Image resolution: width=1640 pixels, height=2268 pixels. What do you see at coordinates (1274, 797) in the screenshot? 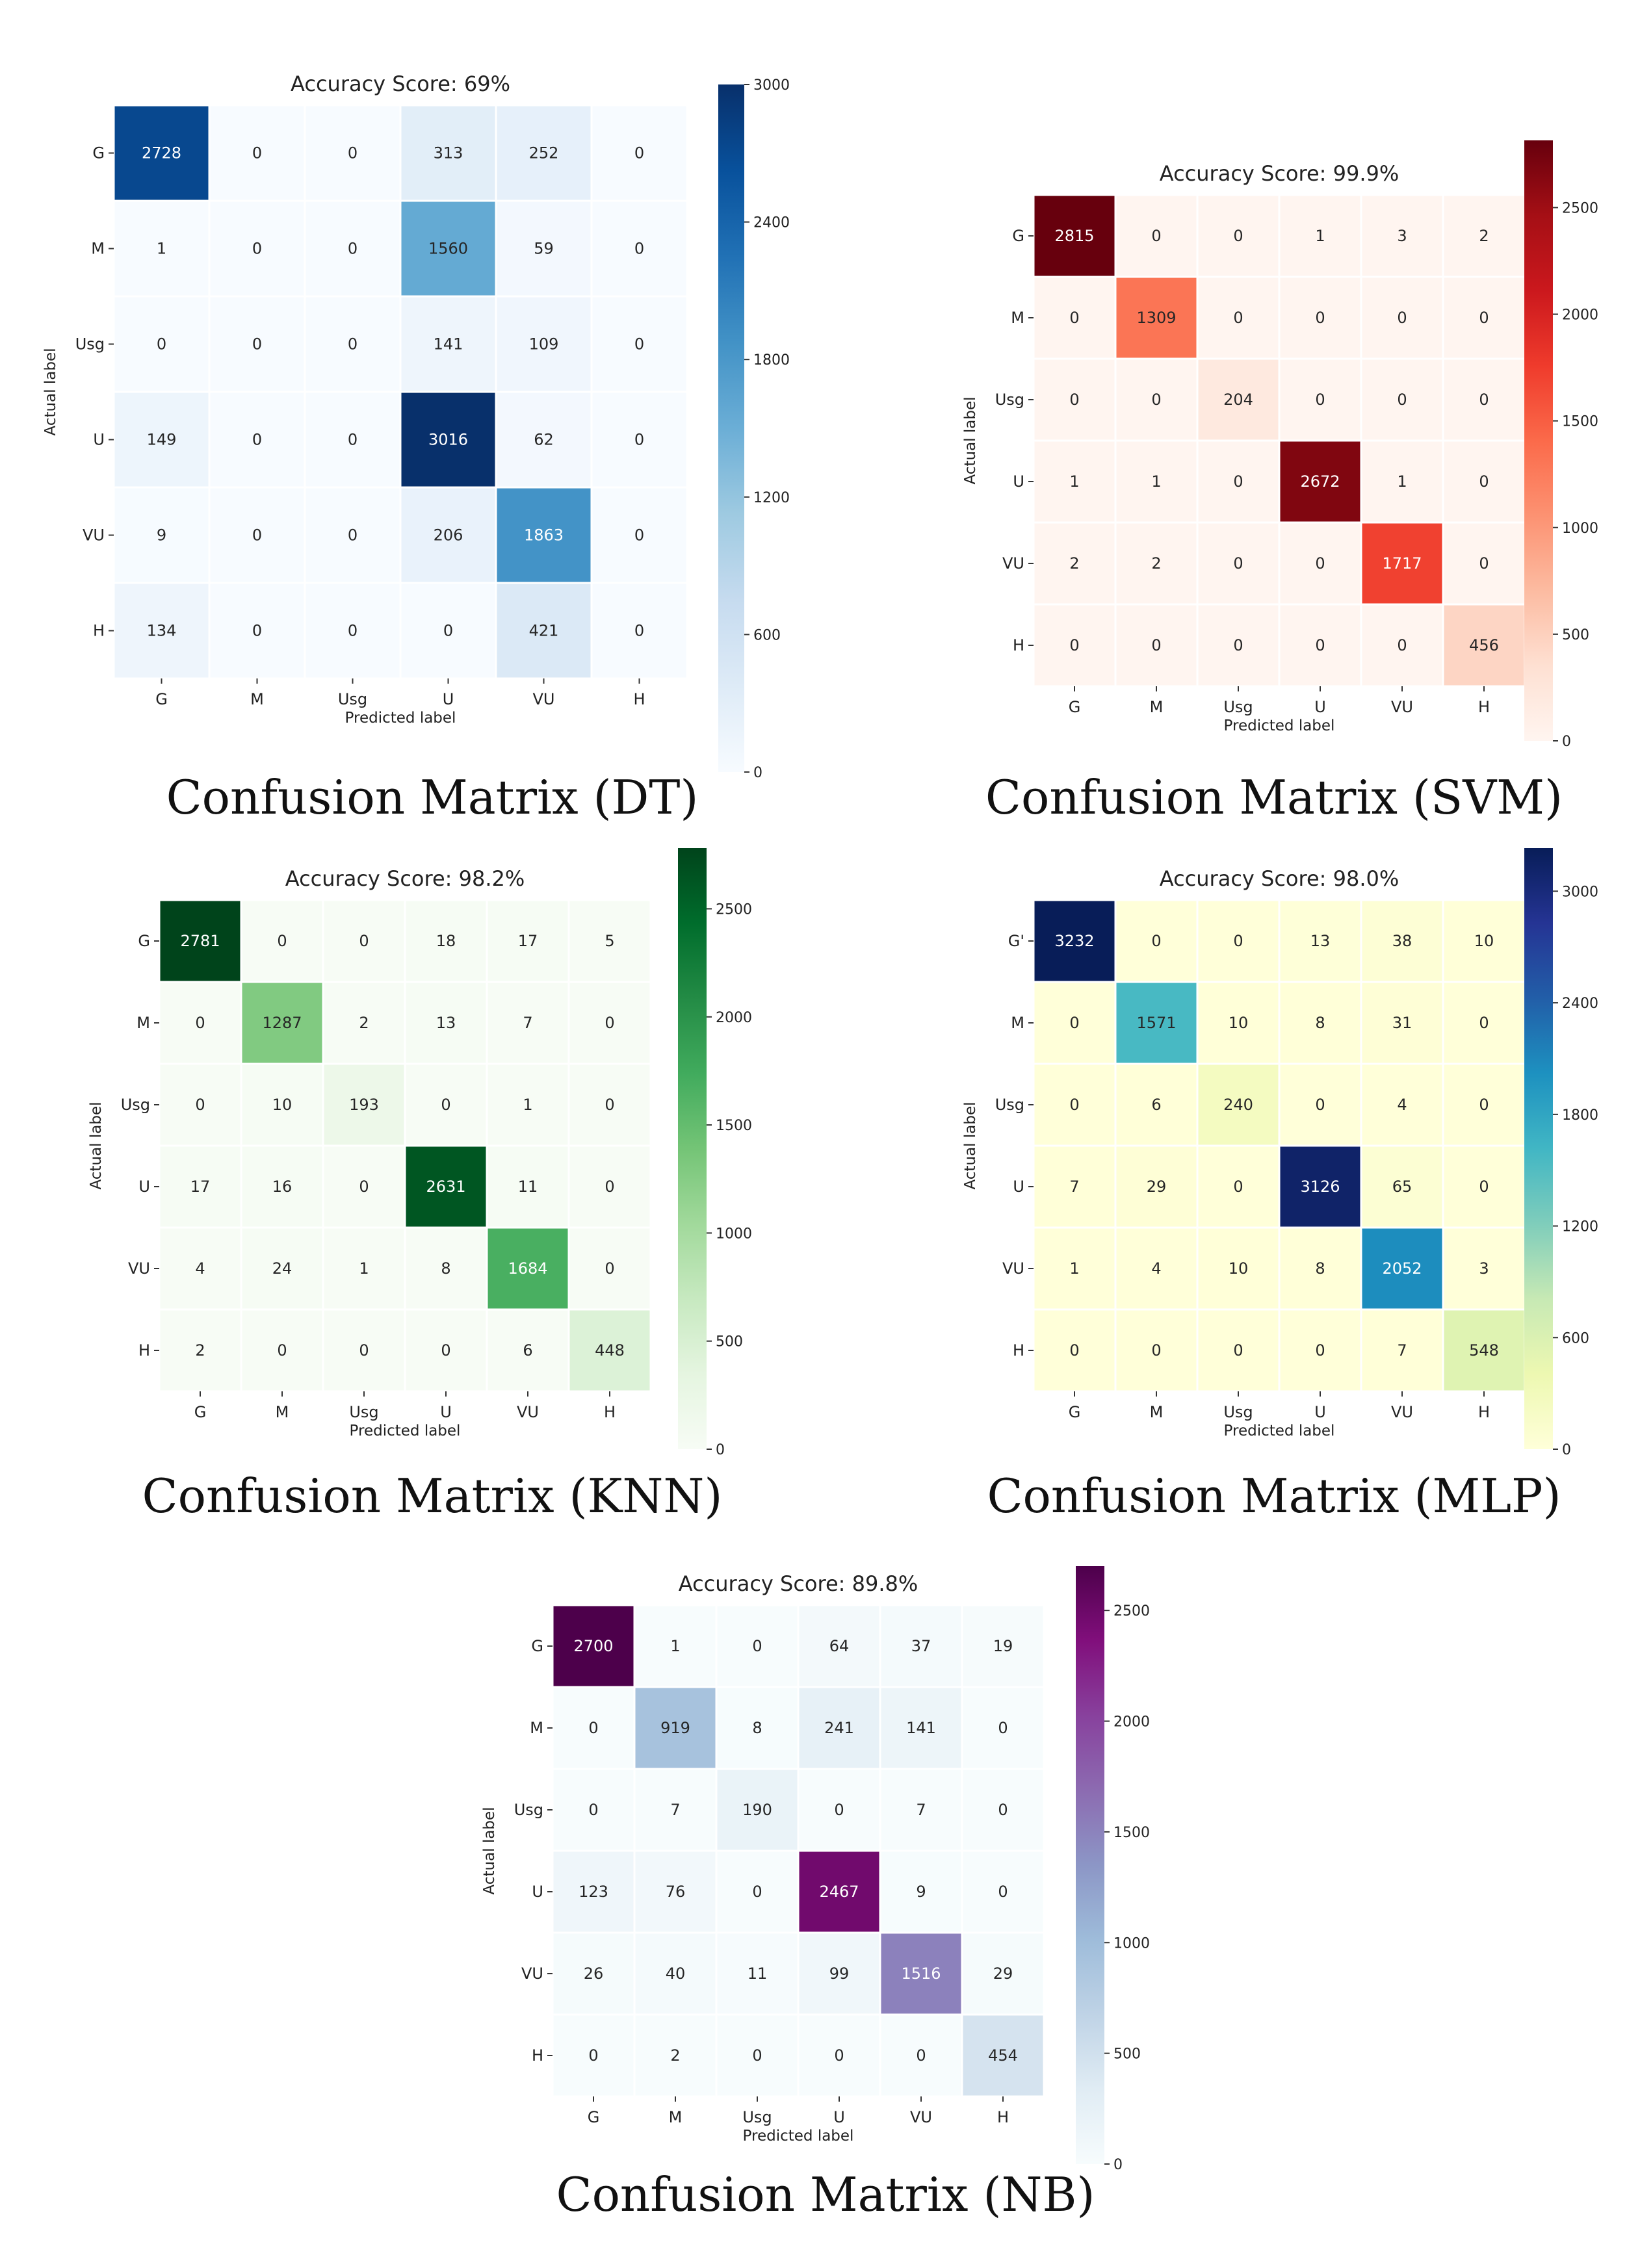
I see `caption-svm: Confusion Matrix (SVM)` at bounding box center [1274, 797].